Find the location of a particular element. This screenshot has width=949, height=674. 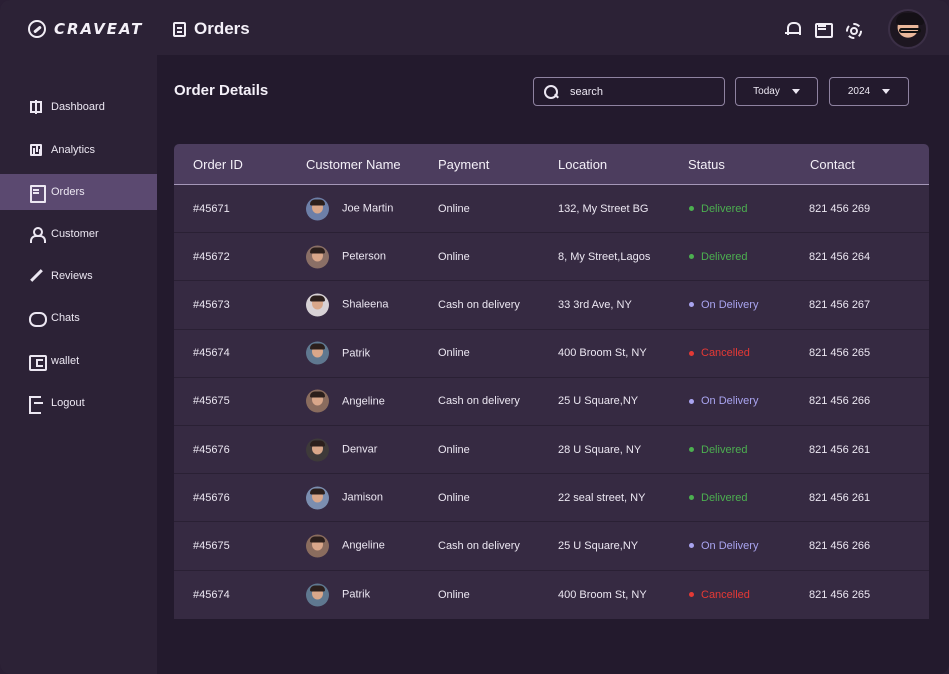

period-dropdown-label: Today is located at coordinates (766, 91).